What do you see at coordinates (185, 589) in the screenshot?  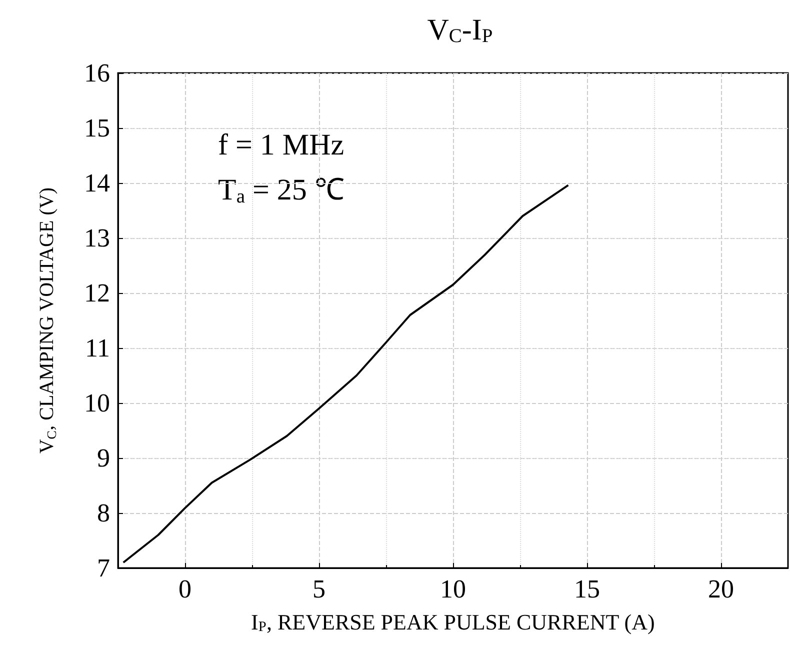 I see `x-tick-label: 0` at bounding box center [185, 589].